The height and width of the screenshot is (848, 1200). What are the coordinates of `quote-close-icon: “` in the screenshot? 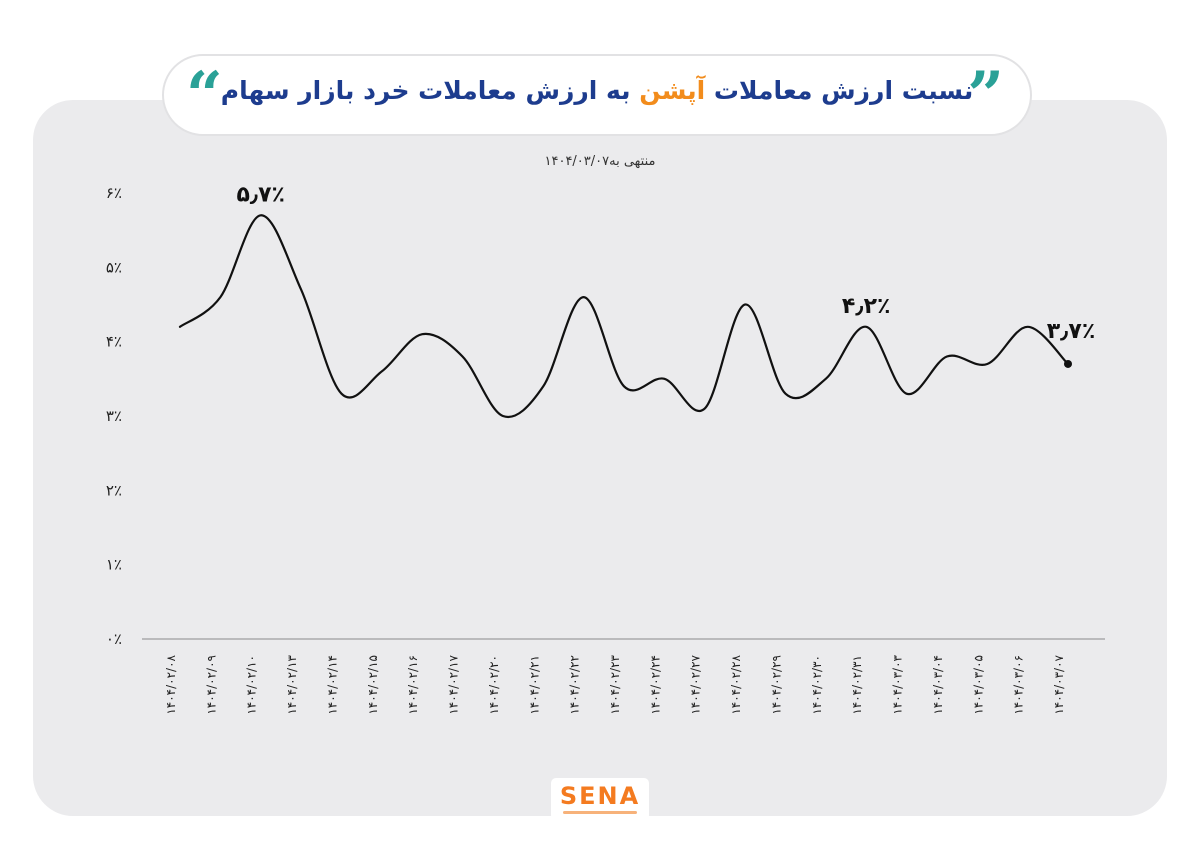 It's located at (204, 95).